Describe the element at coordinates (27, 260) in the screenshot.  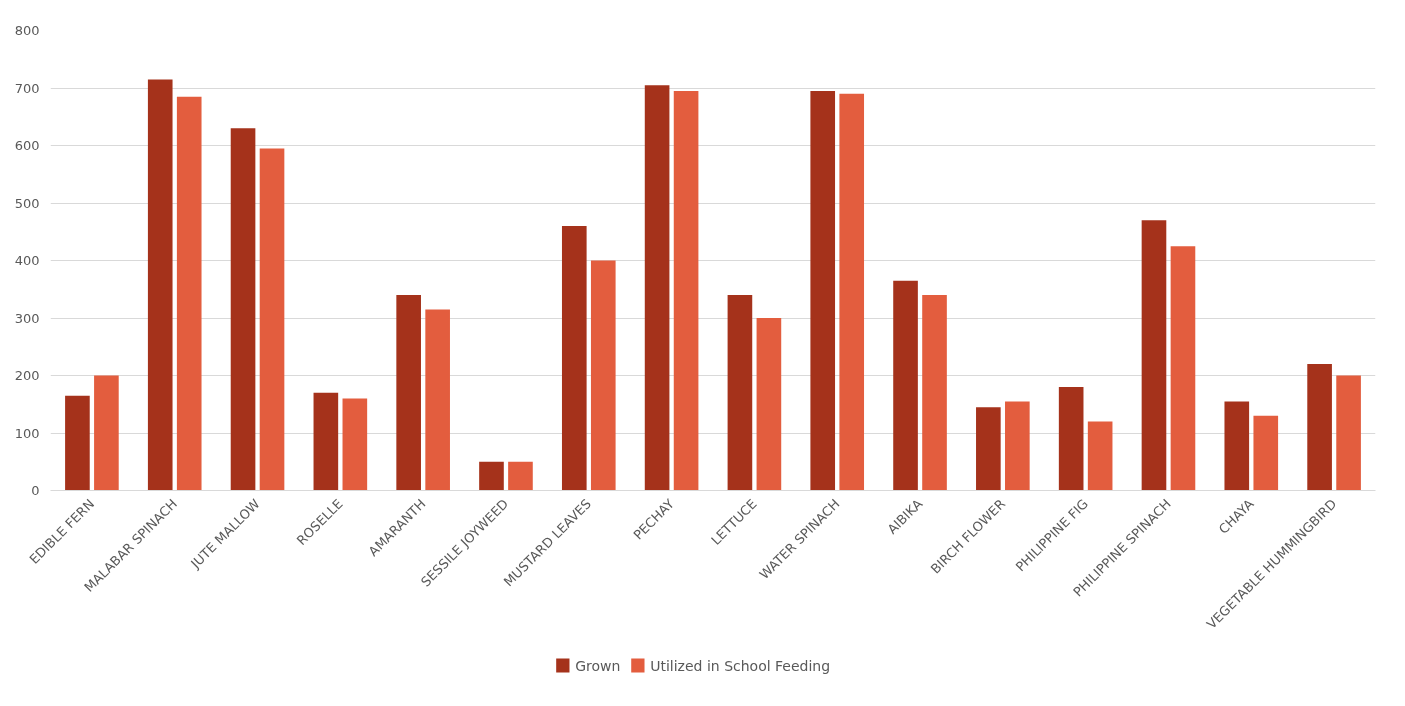
I see `y-tick-label: 400` at that location.